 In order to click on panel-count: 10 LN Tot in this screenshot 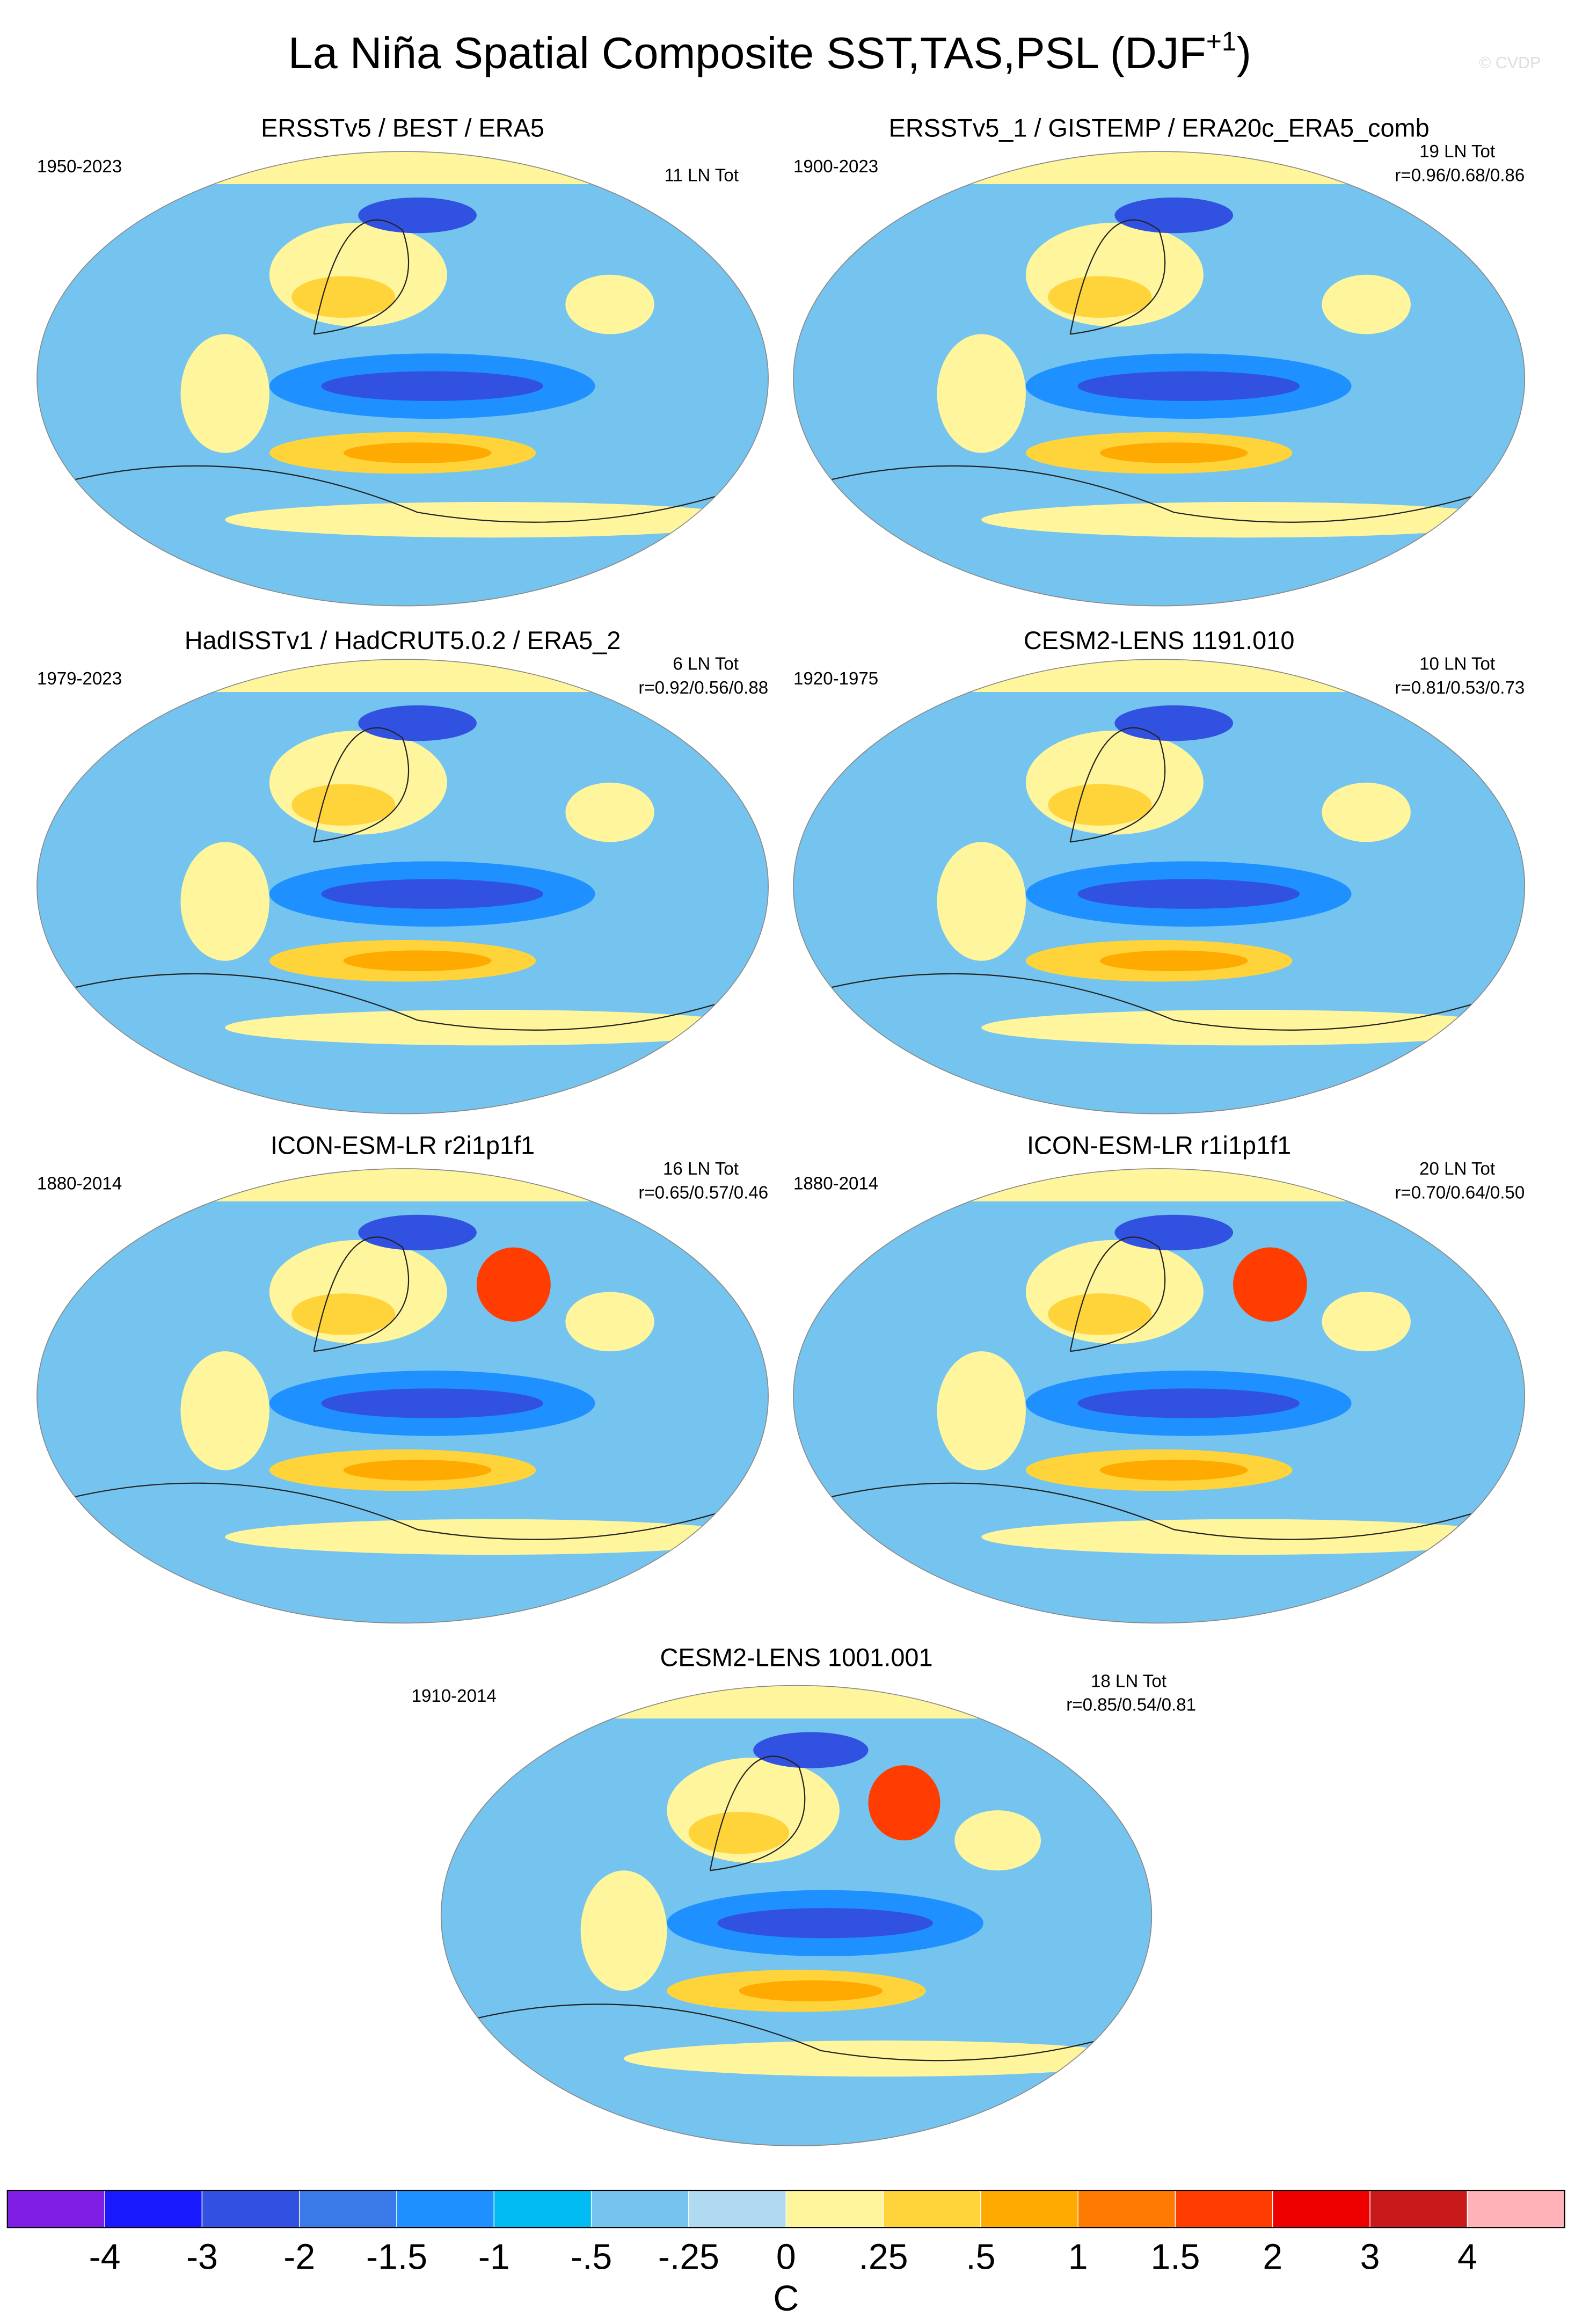, I will do `click(1457, 664)`.